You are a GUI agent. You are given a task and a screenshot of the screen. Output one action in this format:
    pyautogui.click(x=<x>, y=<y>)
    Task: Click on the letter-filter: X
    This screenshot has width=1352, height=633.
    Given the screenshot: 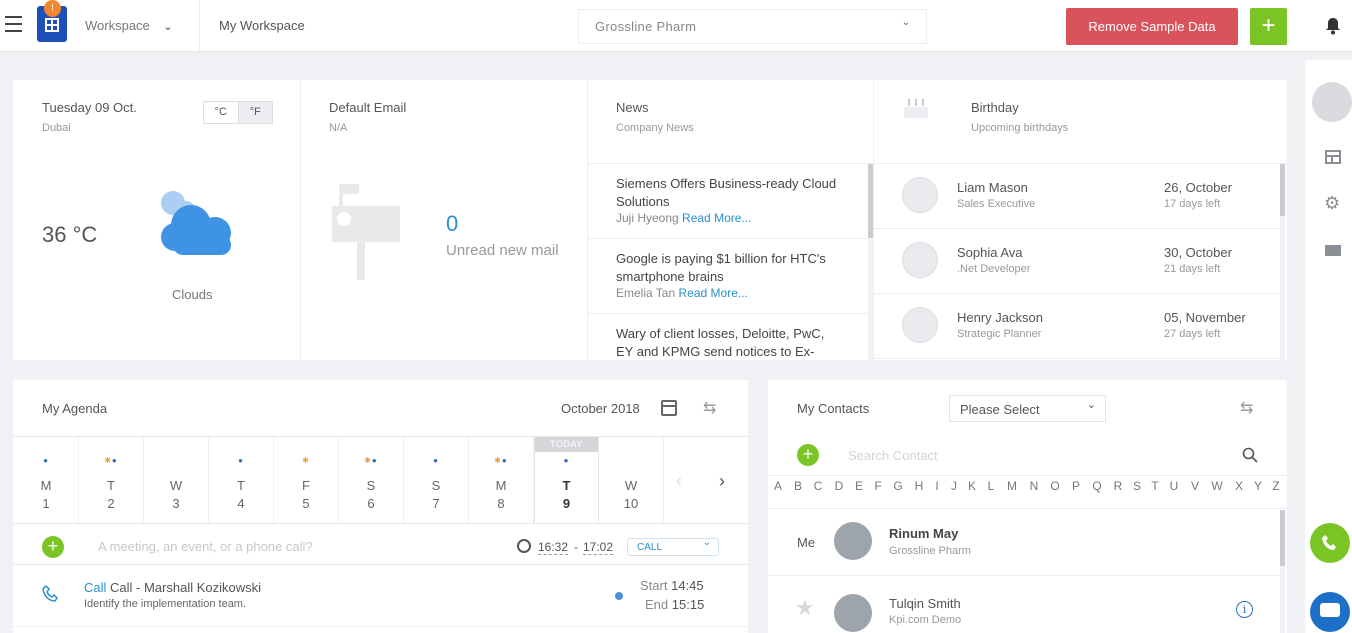 What is the action you would take?
    pyautogui.click(x=1238, y=486)
    